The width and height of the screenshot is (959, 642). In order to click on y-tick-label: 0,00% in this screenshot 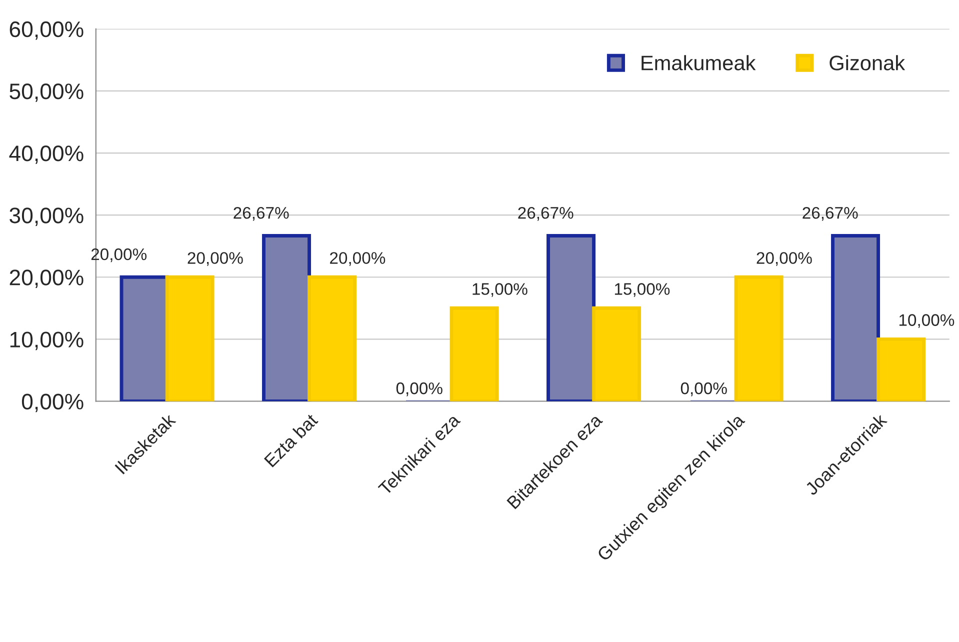, I will do `click(53, 403)`.